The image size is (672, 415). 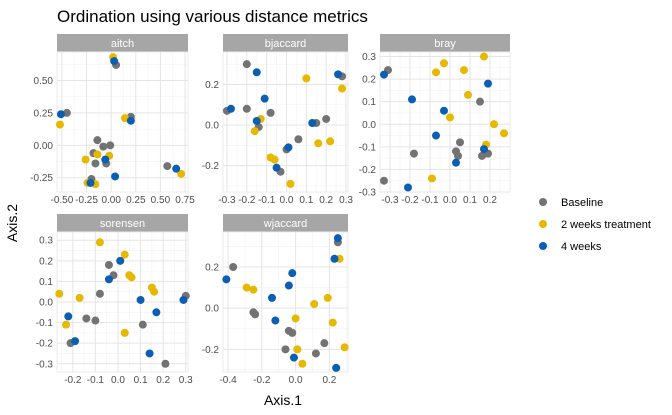 What do you see at coordinates (185, 200) in the screenshot?
I see `x-tick-label: 0.75` at bounding box center [185, 200].